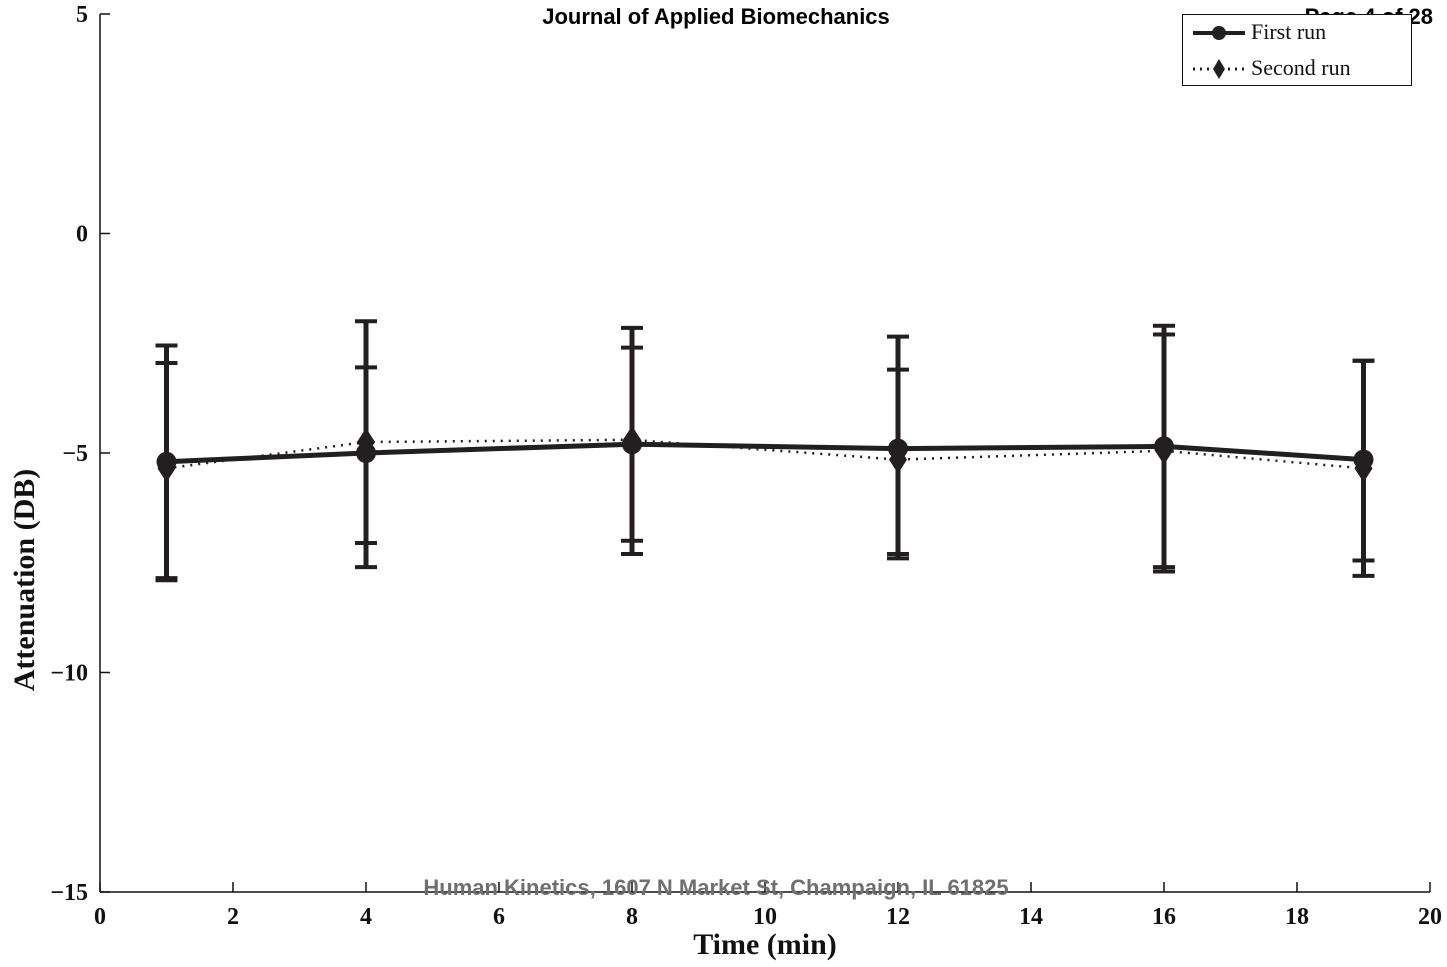 This screenshot has width=1447, height=967. I want to click on legend-label: Second run, so click(1301, 67).